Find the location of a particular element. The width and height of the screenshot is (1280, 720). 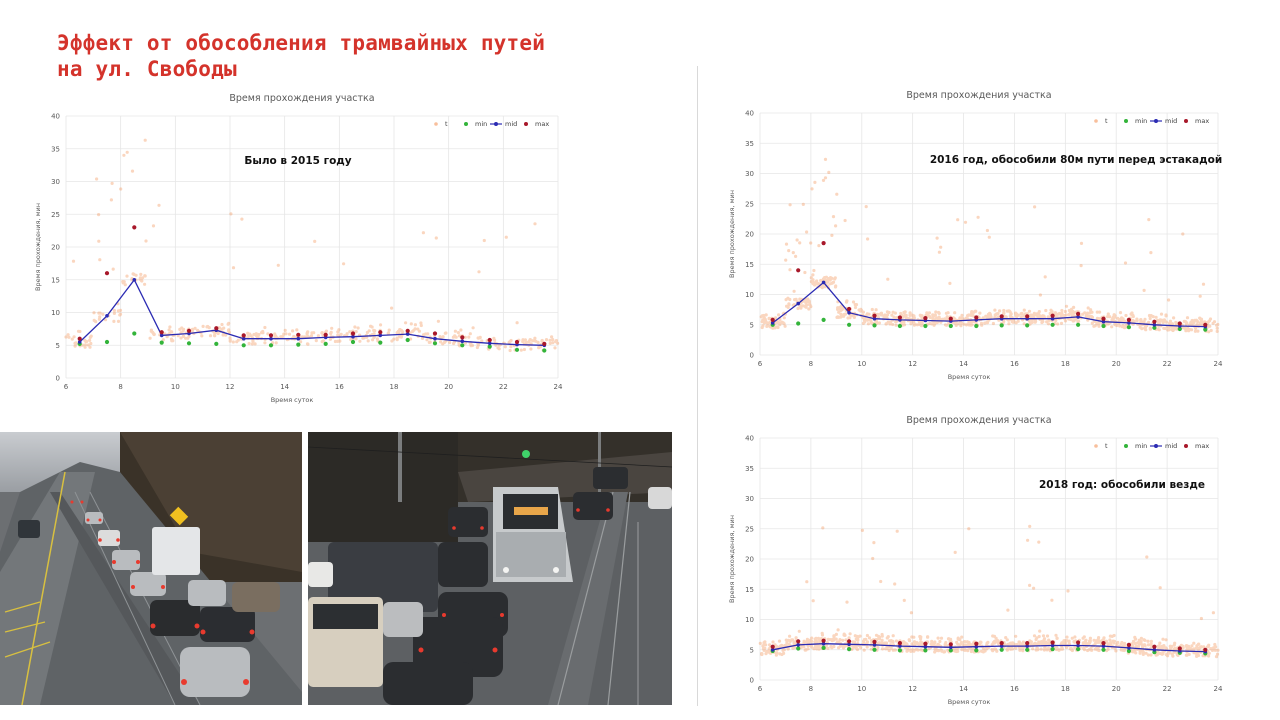

y-tick-label: 30 is located at coordinates (749, 174).